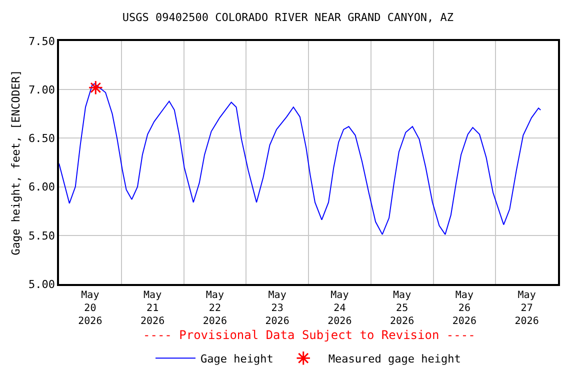 Image resolution: width=576 pixels, height=384 pixels. What do you see at coordinates (340, 308) in the screenshot?
I see `x-tick-label: May 24 2026` at bounding box center [340, 308].